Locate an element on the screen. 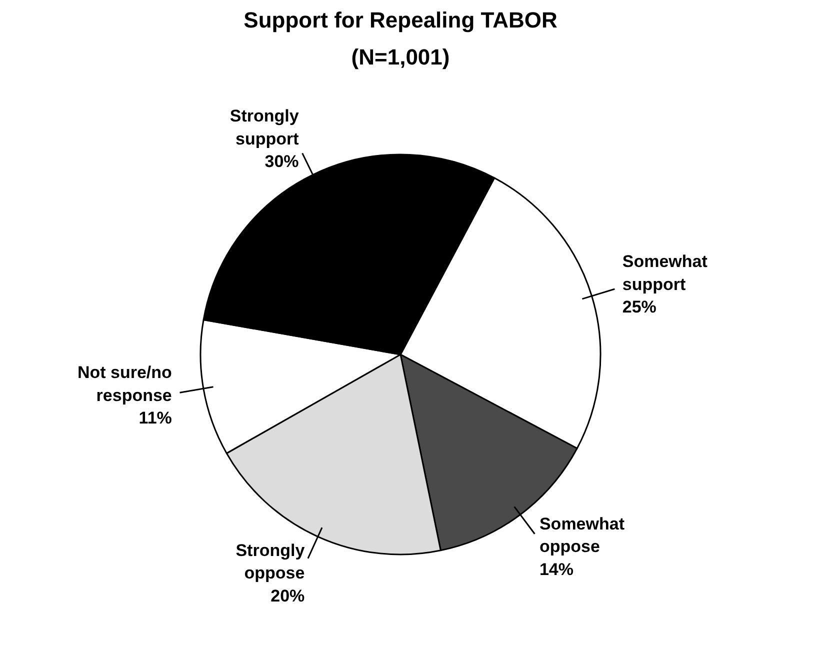  chart-subtitle: (N=1,001) is located at coordinates (400, 57).